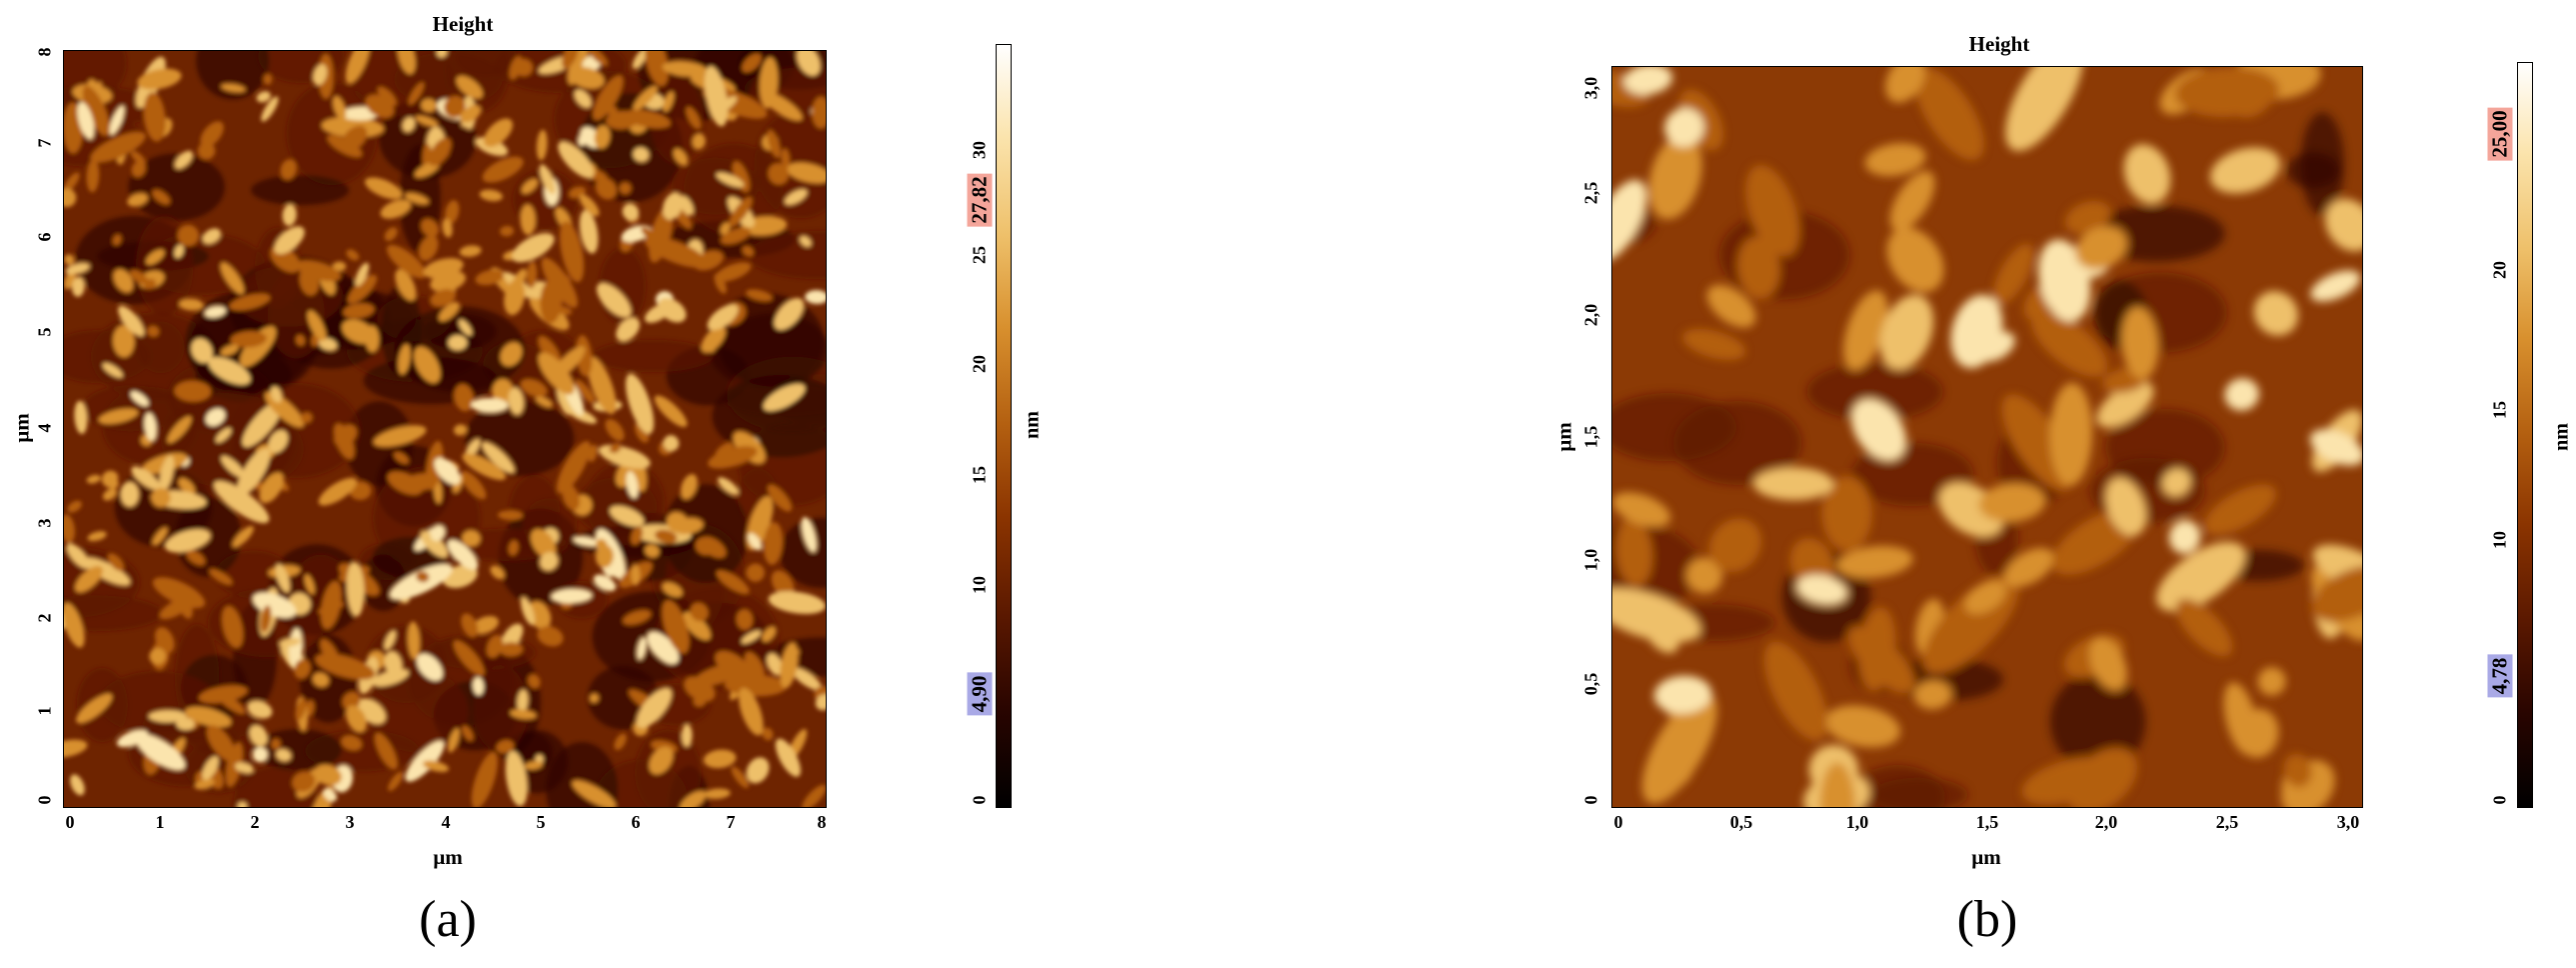 The image size is (2576, 968). What do you see at coordinates (45, 143) in the screenshot?
I see `panel-a-ytick: 7` at bounding box center [45, 143].